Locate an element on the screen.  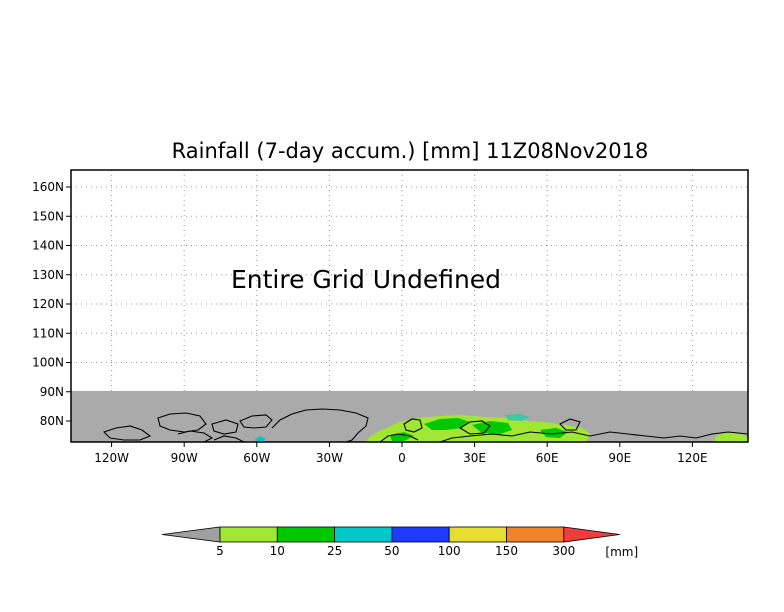
coastline-svalbard is located at coordinates (413, 425).